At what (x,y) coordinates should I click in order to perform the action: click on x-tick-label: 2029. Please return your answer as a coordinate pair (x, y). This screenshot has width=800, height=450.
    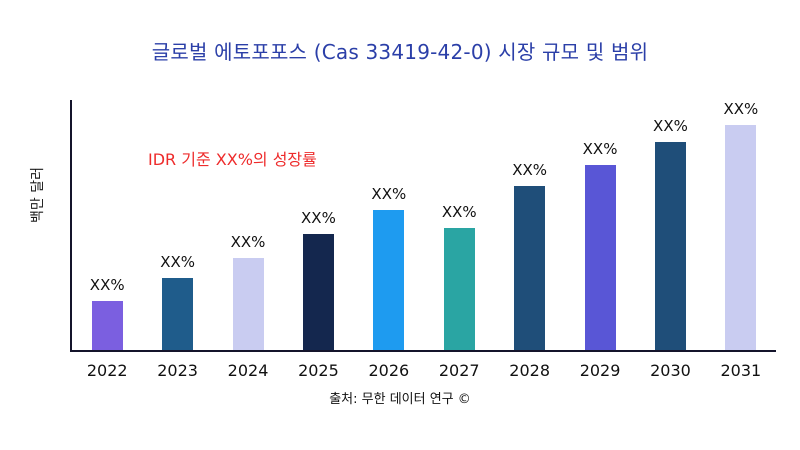
    Looking at the image, I should click on (600, 370).